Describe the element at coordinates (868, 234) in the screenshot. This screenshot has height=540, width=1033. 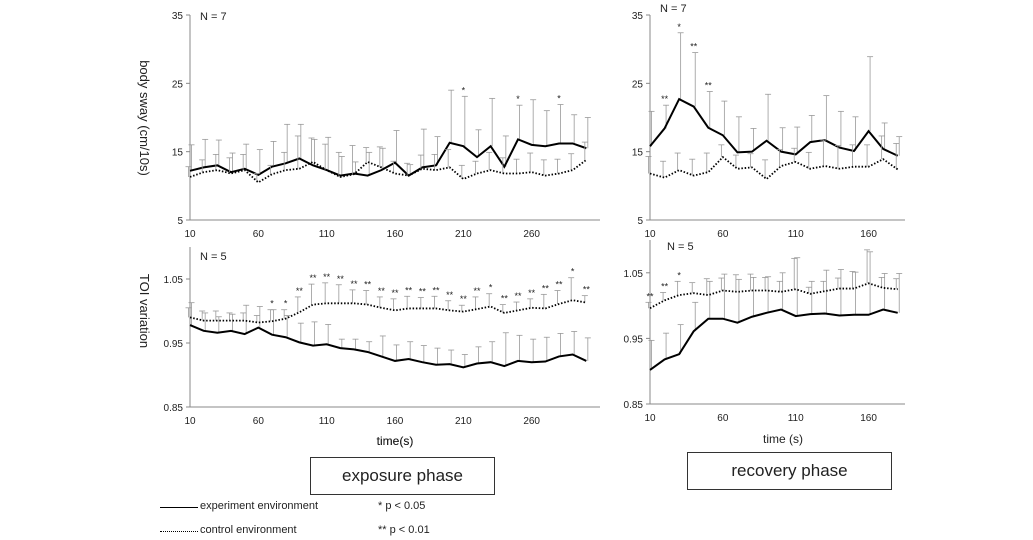
I see `sway-recovery-x-tick-label: 160` at that location.